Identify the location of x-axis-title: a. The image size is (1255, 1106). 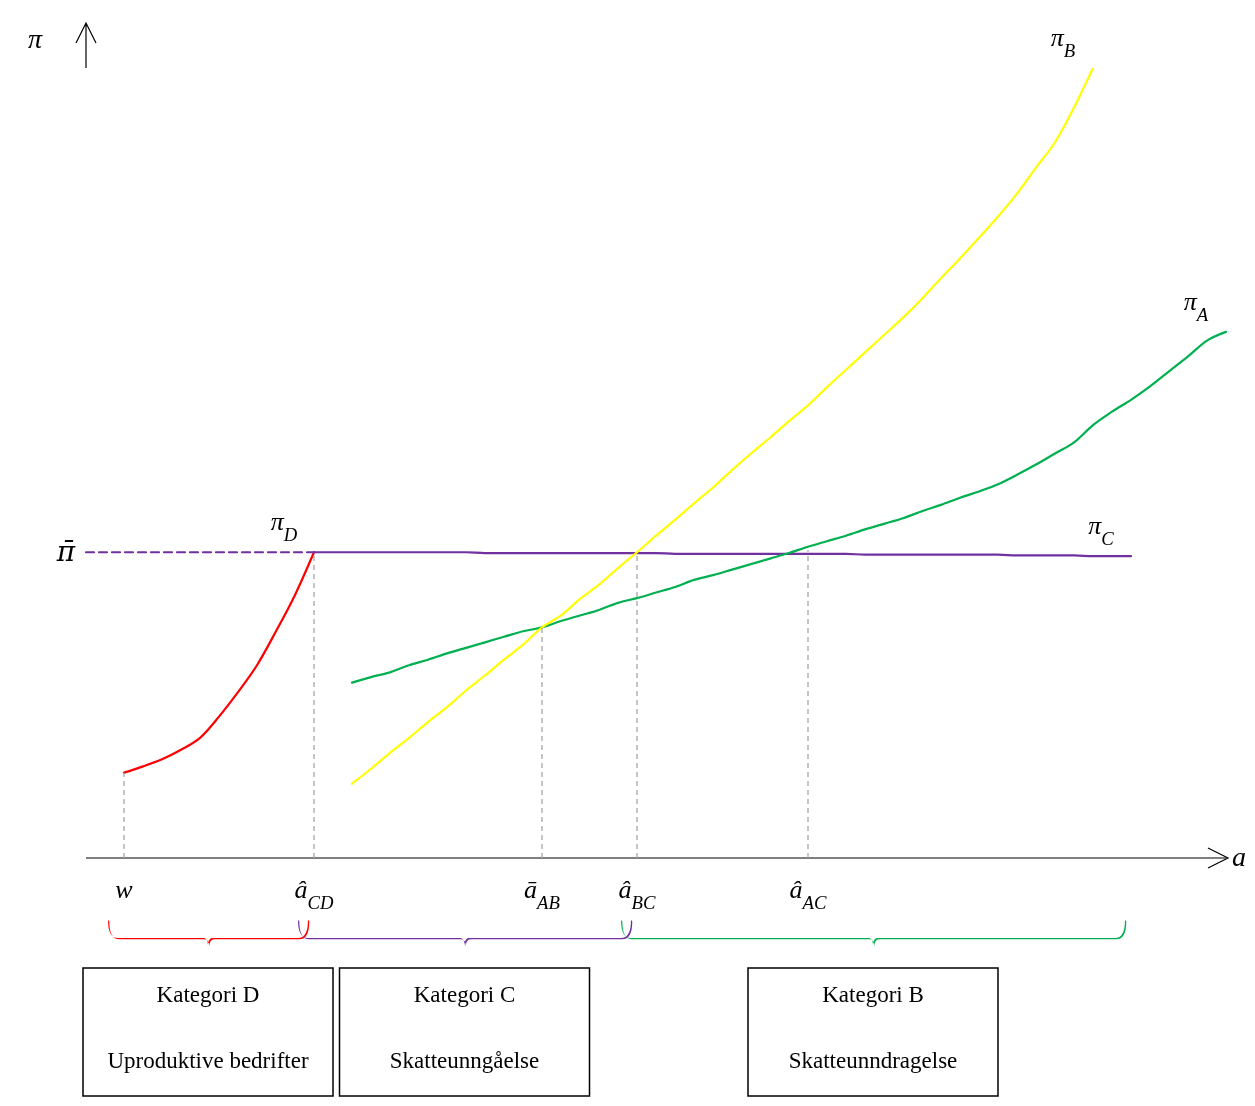
(1239, 856).